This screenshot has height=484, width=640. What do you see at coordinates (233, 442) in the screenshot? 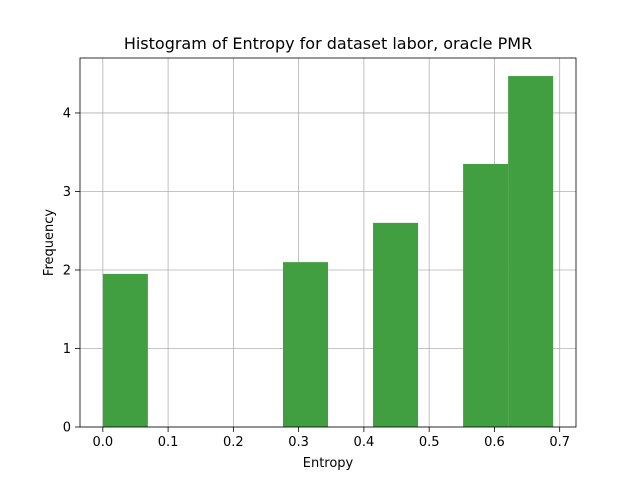
I see `x-tick-label: 0.2` at bounding box center [233, 442].